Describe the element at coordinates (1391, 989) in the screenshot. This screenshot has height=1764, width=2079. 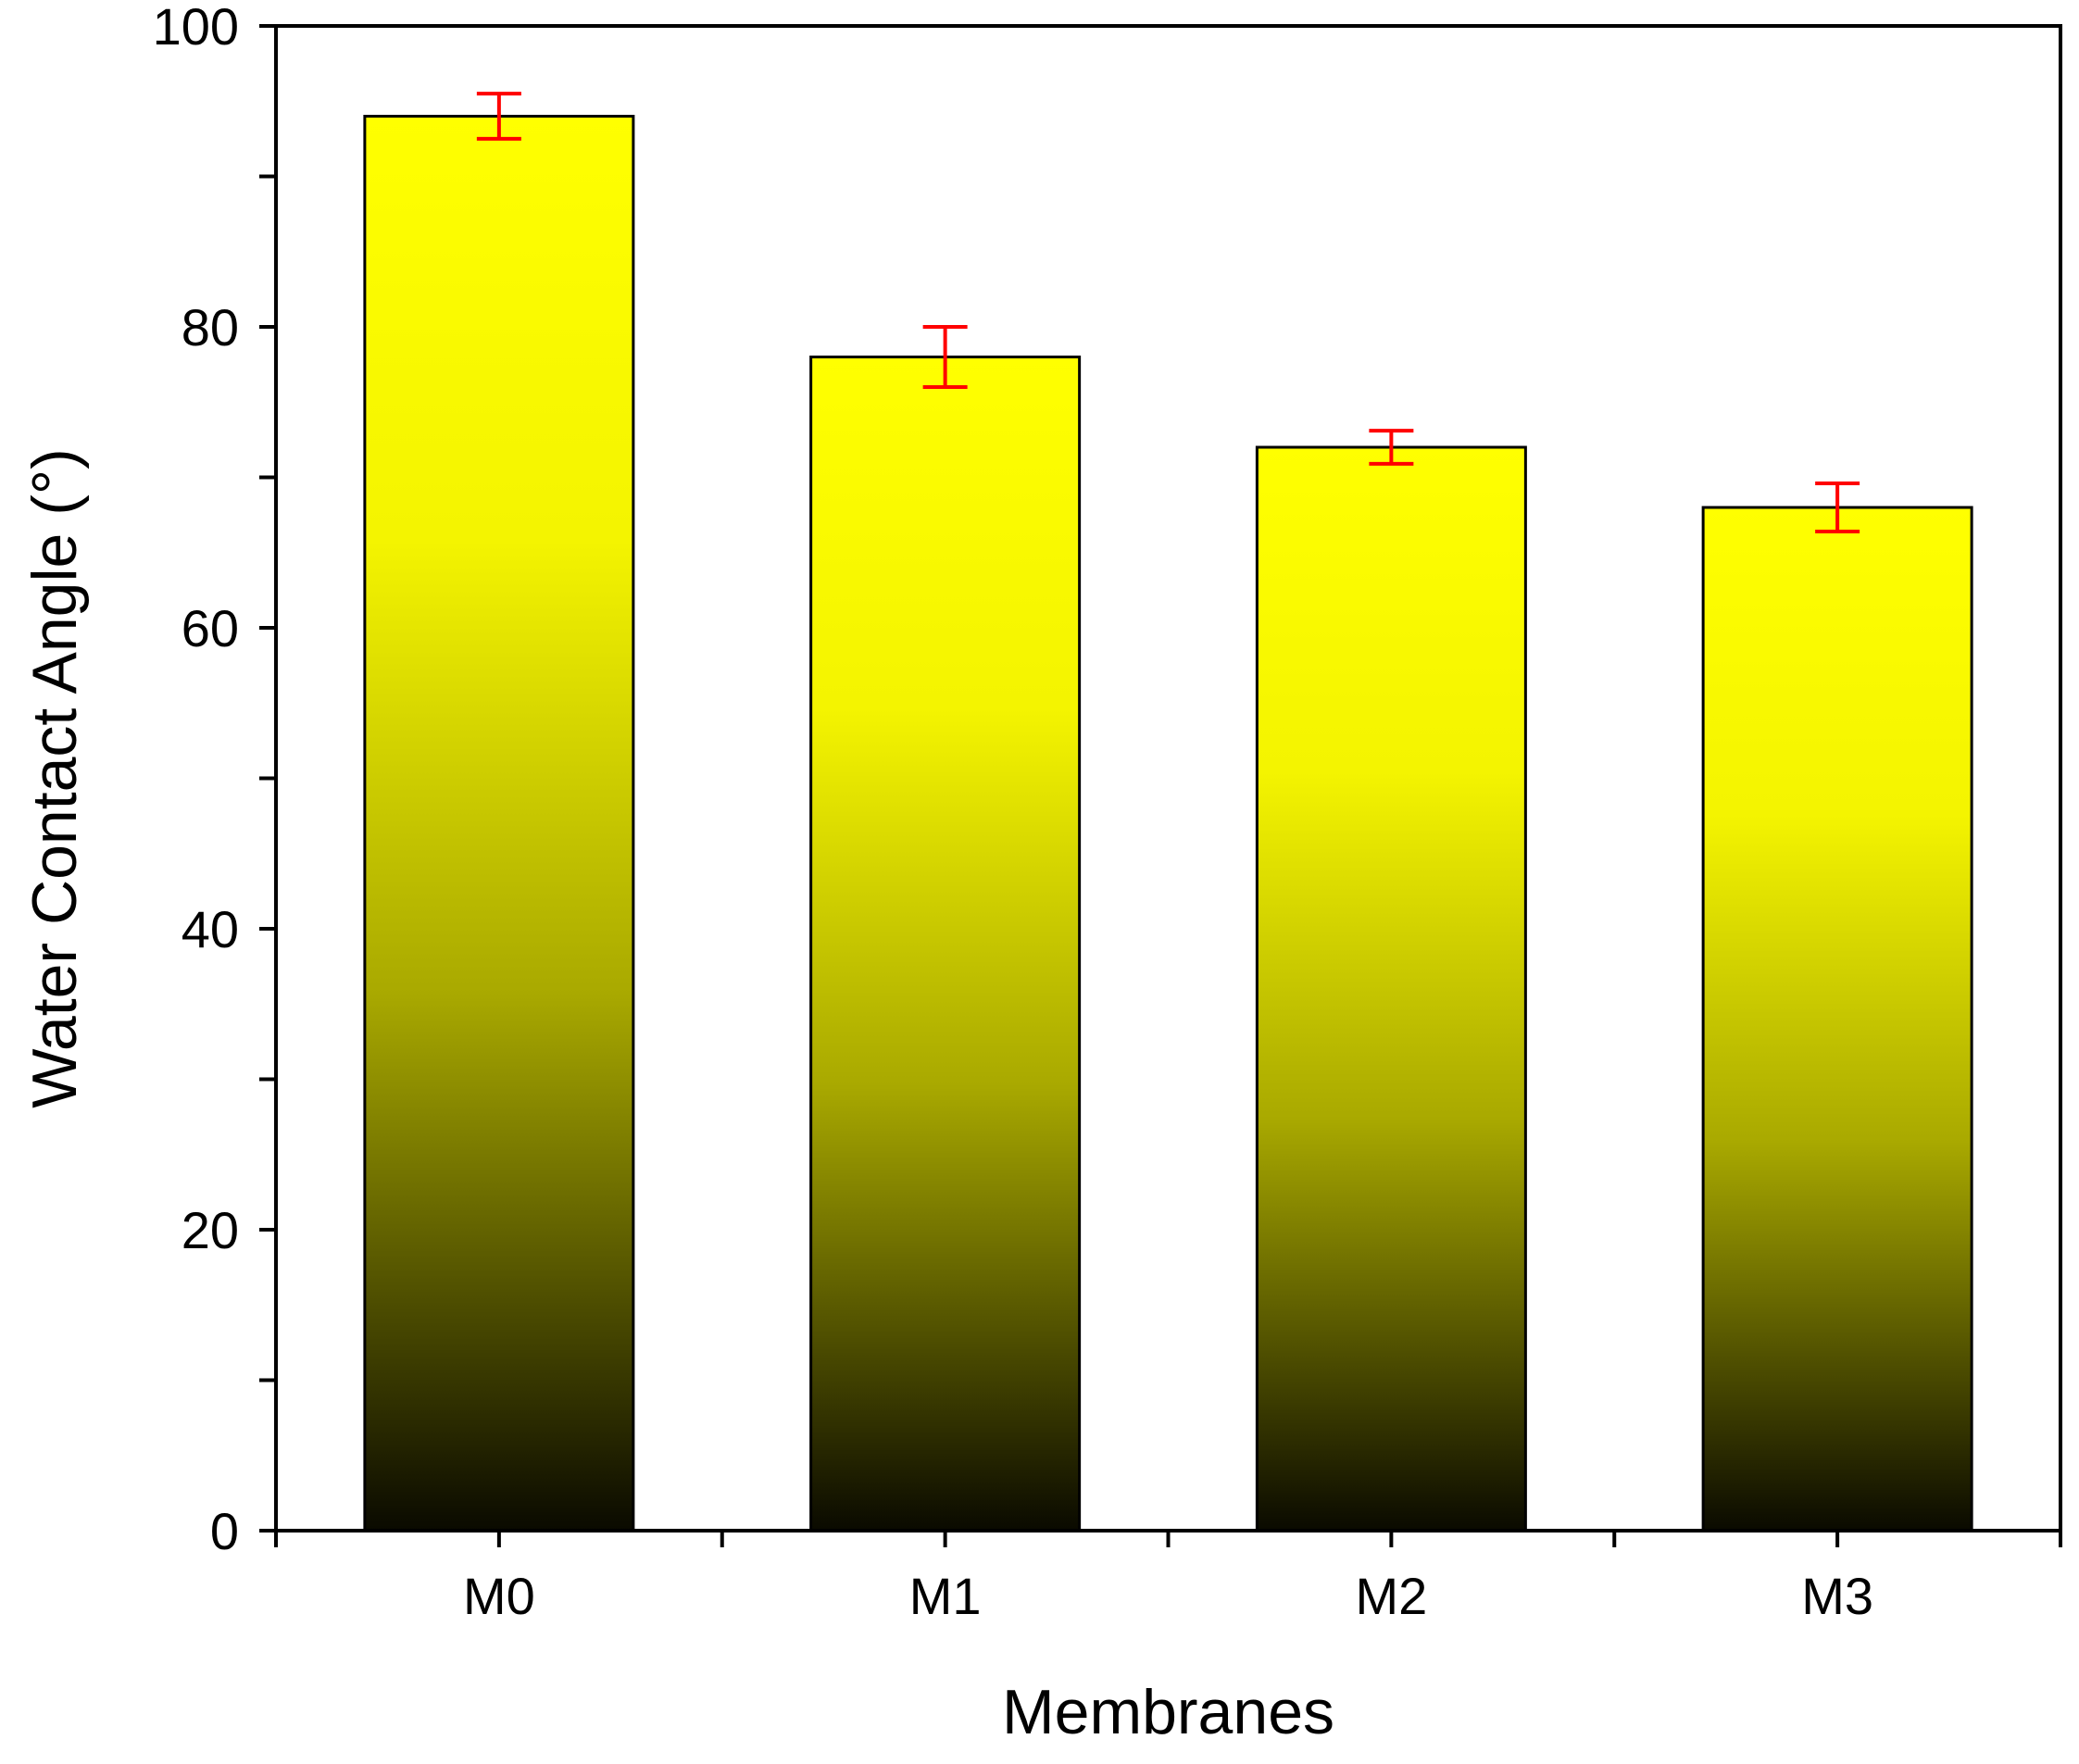
I see `bar-m2` at that location.